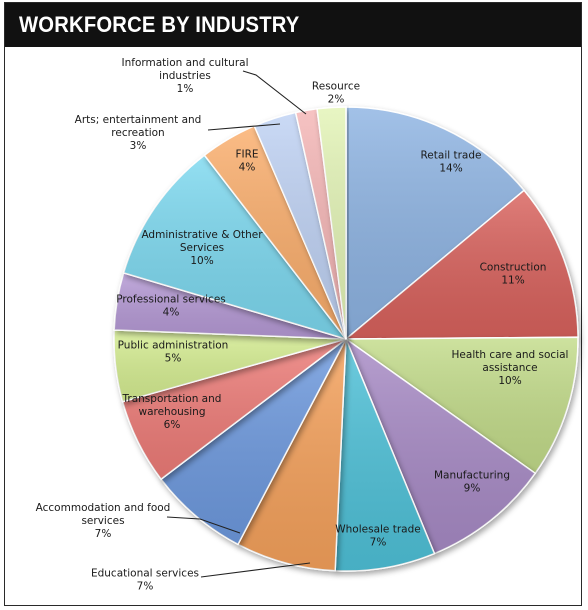  I want to click on slice-label: Educational services 7%, so click(145, 580).